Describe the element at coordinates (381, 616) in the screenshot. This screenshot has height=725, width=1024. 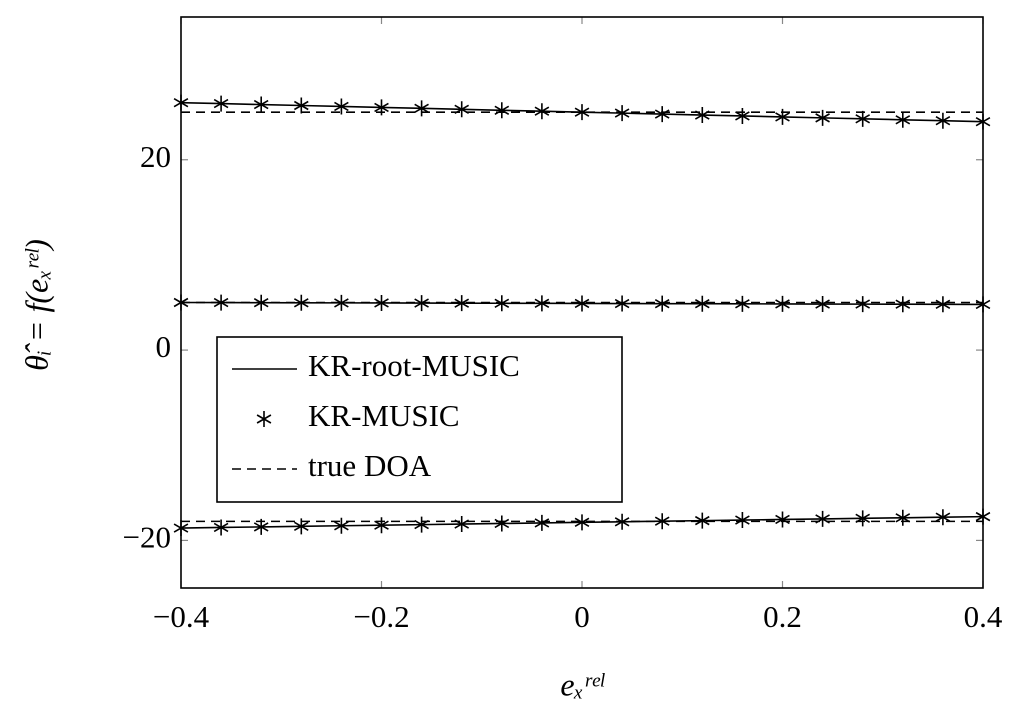
I see `x-tick-label: −0.2` at that location.